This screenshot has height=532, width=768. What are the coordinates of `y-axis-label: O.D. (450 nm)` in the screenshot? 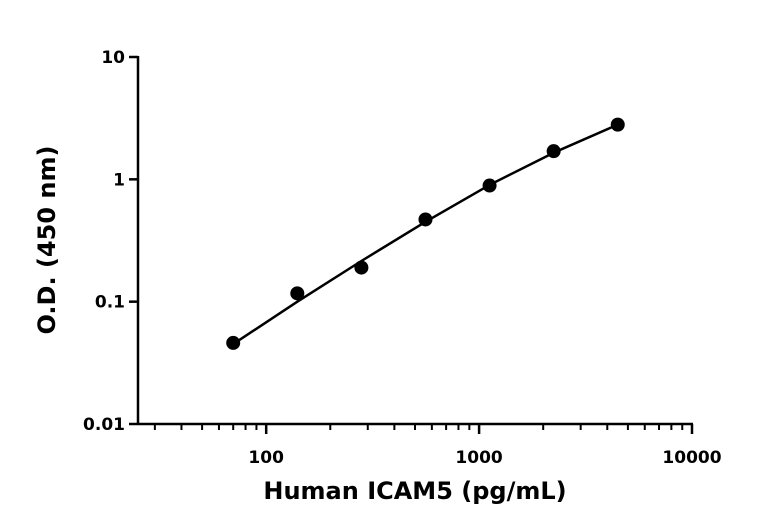 It's located at (47, 240).